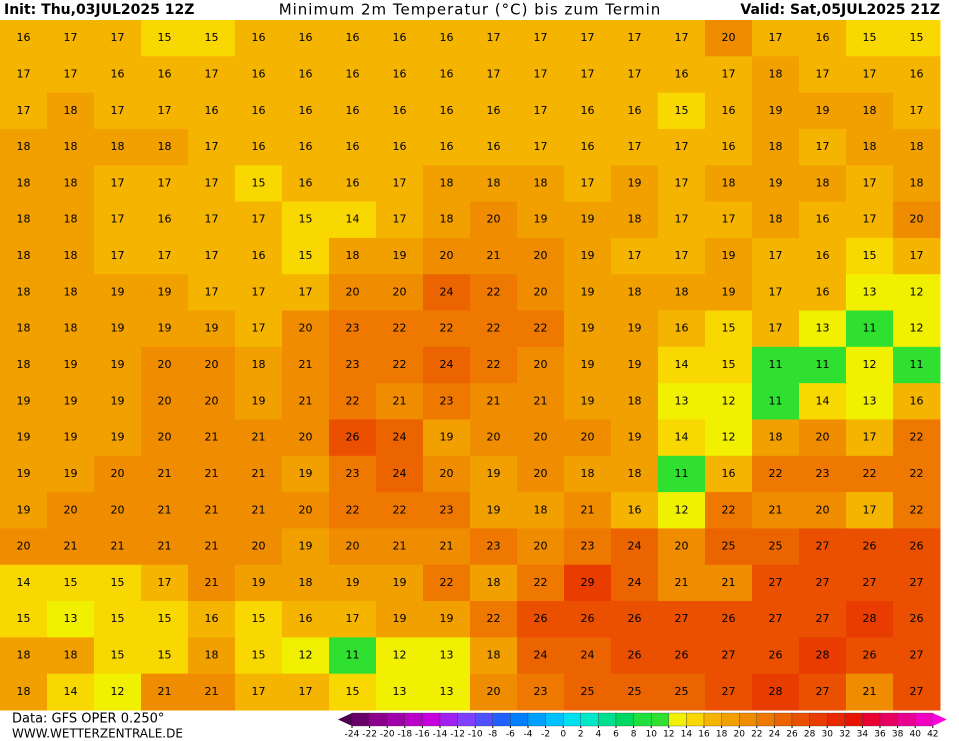  I want to click on temperature-value: 23, so click(353, 328).